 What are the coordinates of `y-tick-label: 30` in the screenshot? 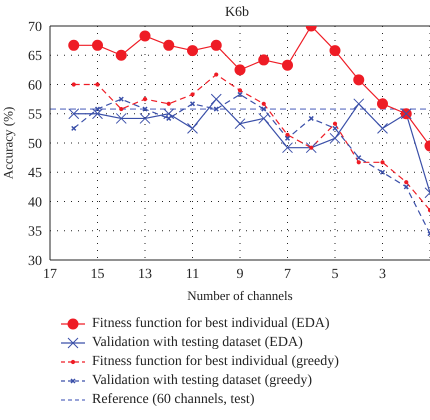 It's located at (35, 261).